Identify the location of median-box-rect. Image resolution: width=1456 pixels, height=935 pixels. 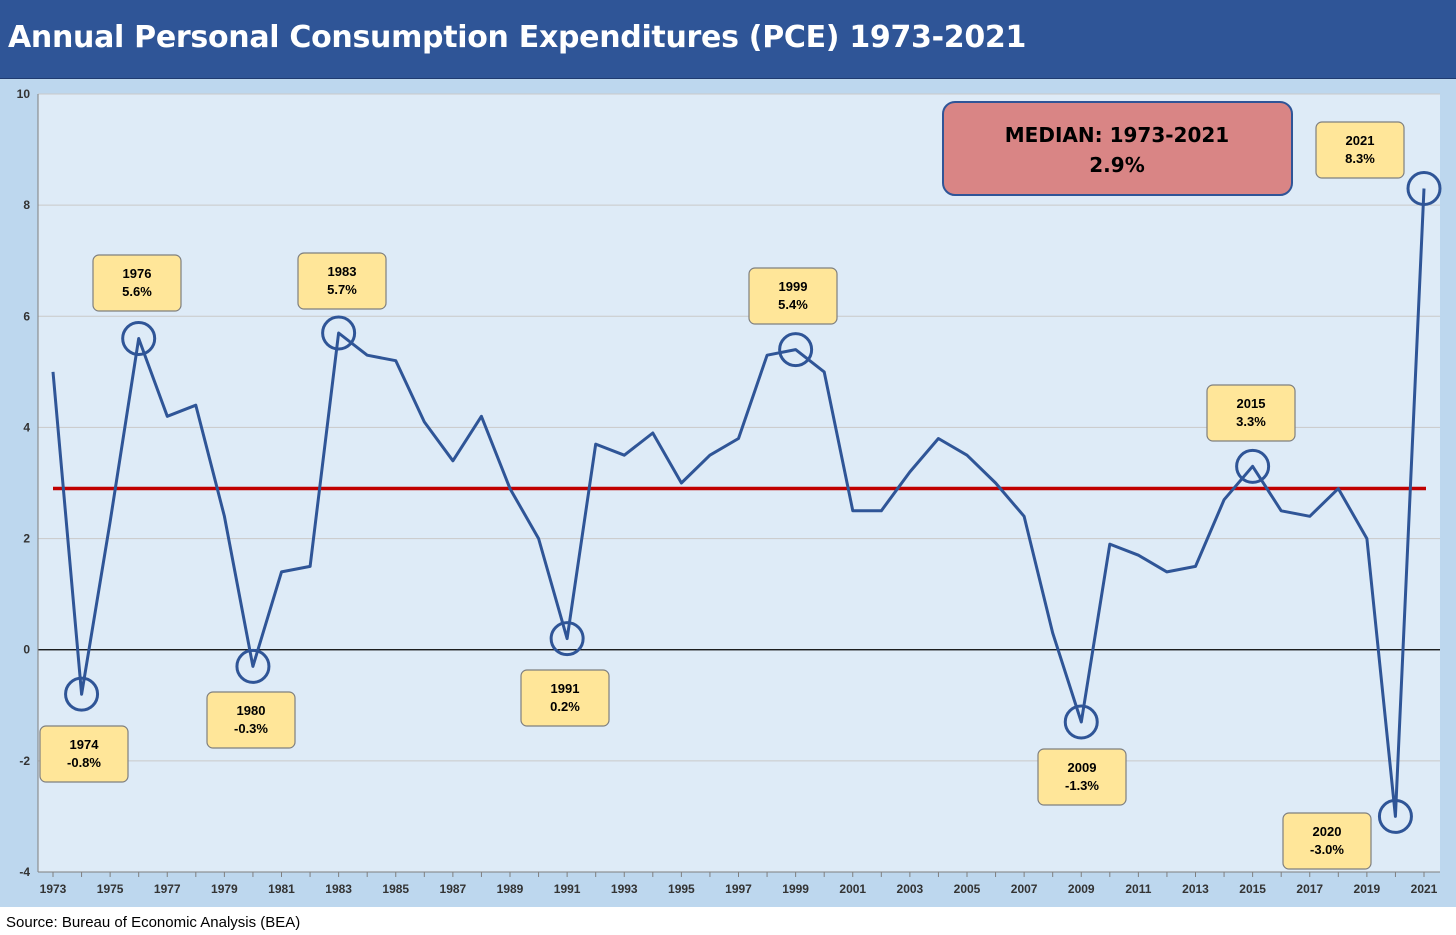
(1117, 148).